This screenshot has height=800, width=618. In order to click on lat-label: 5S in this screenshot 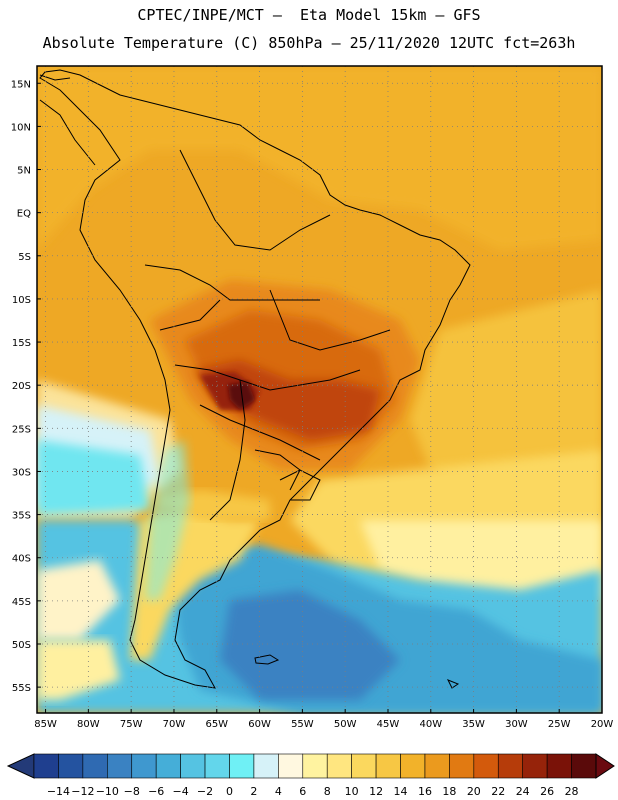, I will do `click(24, 257)`.